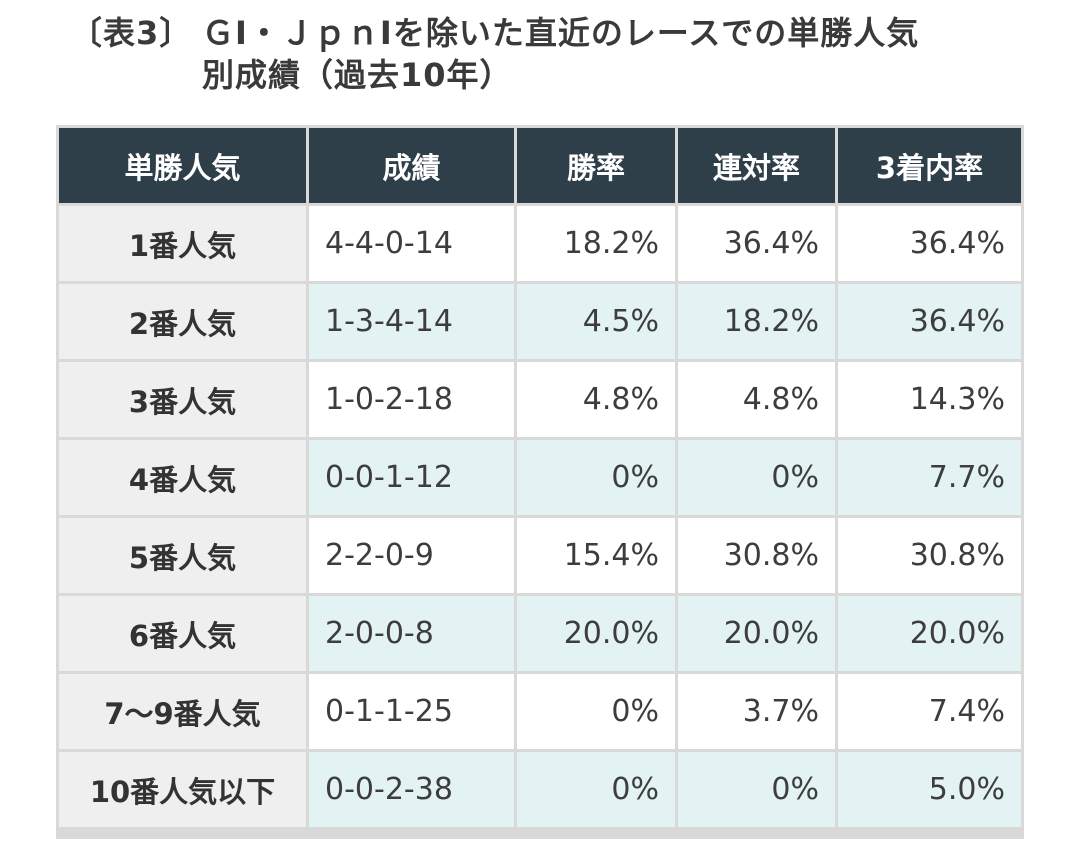 Image resolution: width=1080 pixels, height=868 pixels. I want to click on table-row: 6番人気 2-0-0-8 20.0% 20.0% 20.0%, so click(540, 633).